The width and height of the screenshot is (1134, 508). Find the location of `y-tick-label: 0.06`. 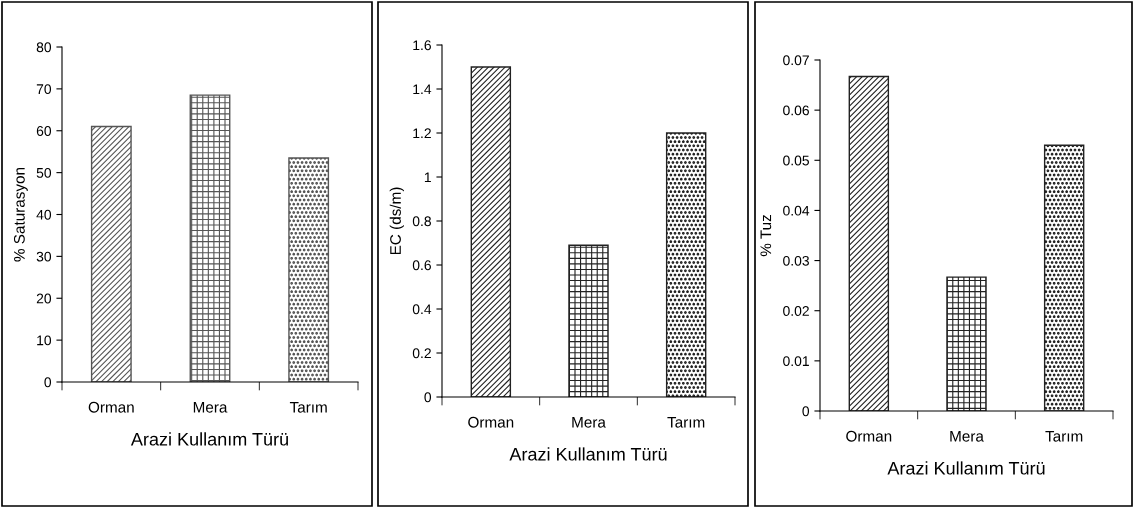

y-tick-label: 0.06 is located at coordinates (796, 110).